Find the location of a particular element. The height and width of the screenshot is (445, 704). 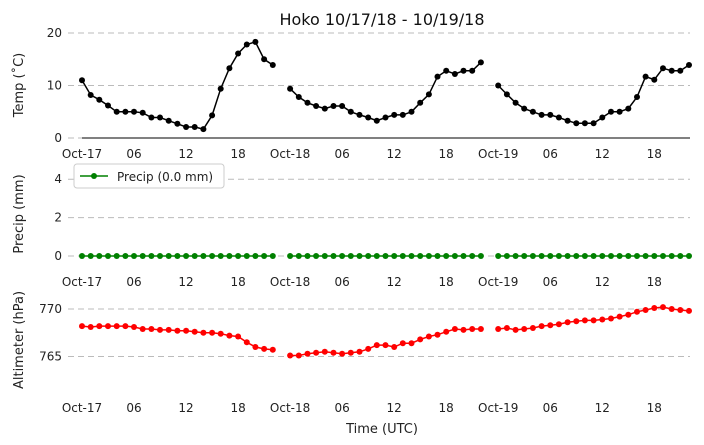

temperature-y-tick-label: 20 is located at coordinates (54, 33).